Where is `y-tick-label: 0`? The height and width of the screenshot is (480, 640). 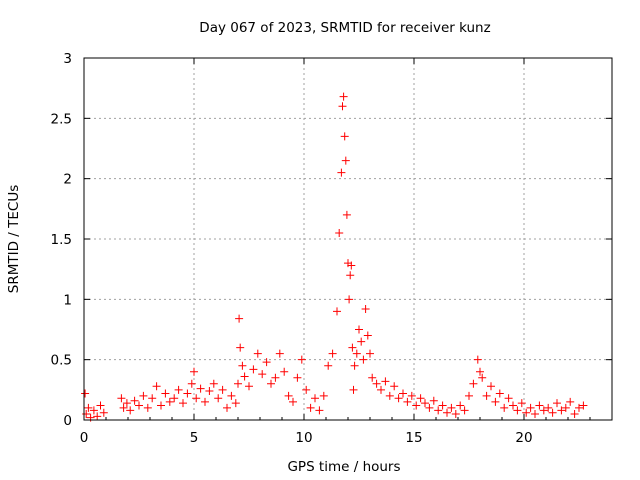 y-tick-label: 0 is located at coordinates (67, 421).